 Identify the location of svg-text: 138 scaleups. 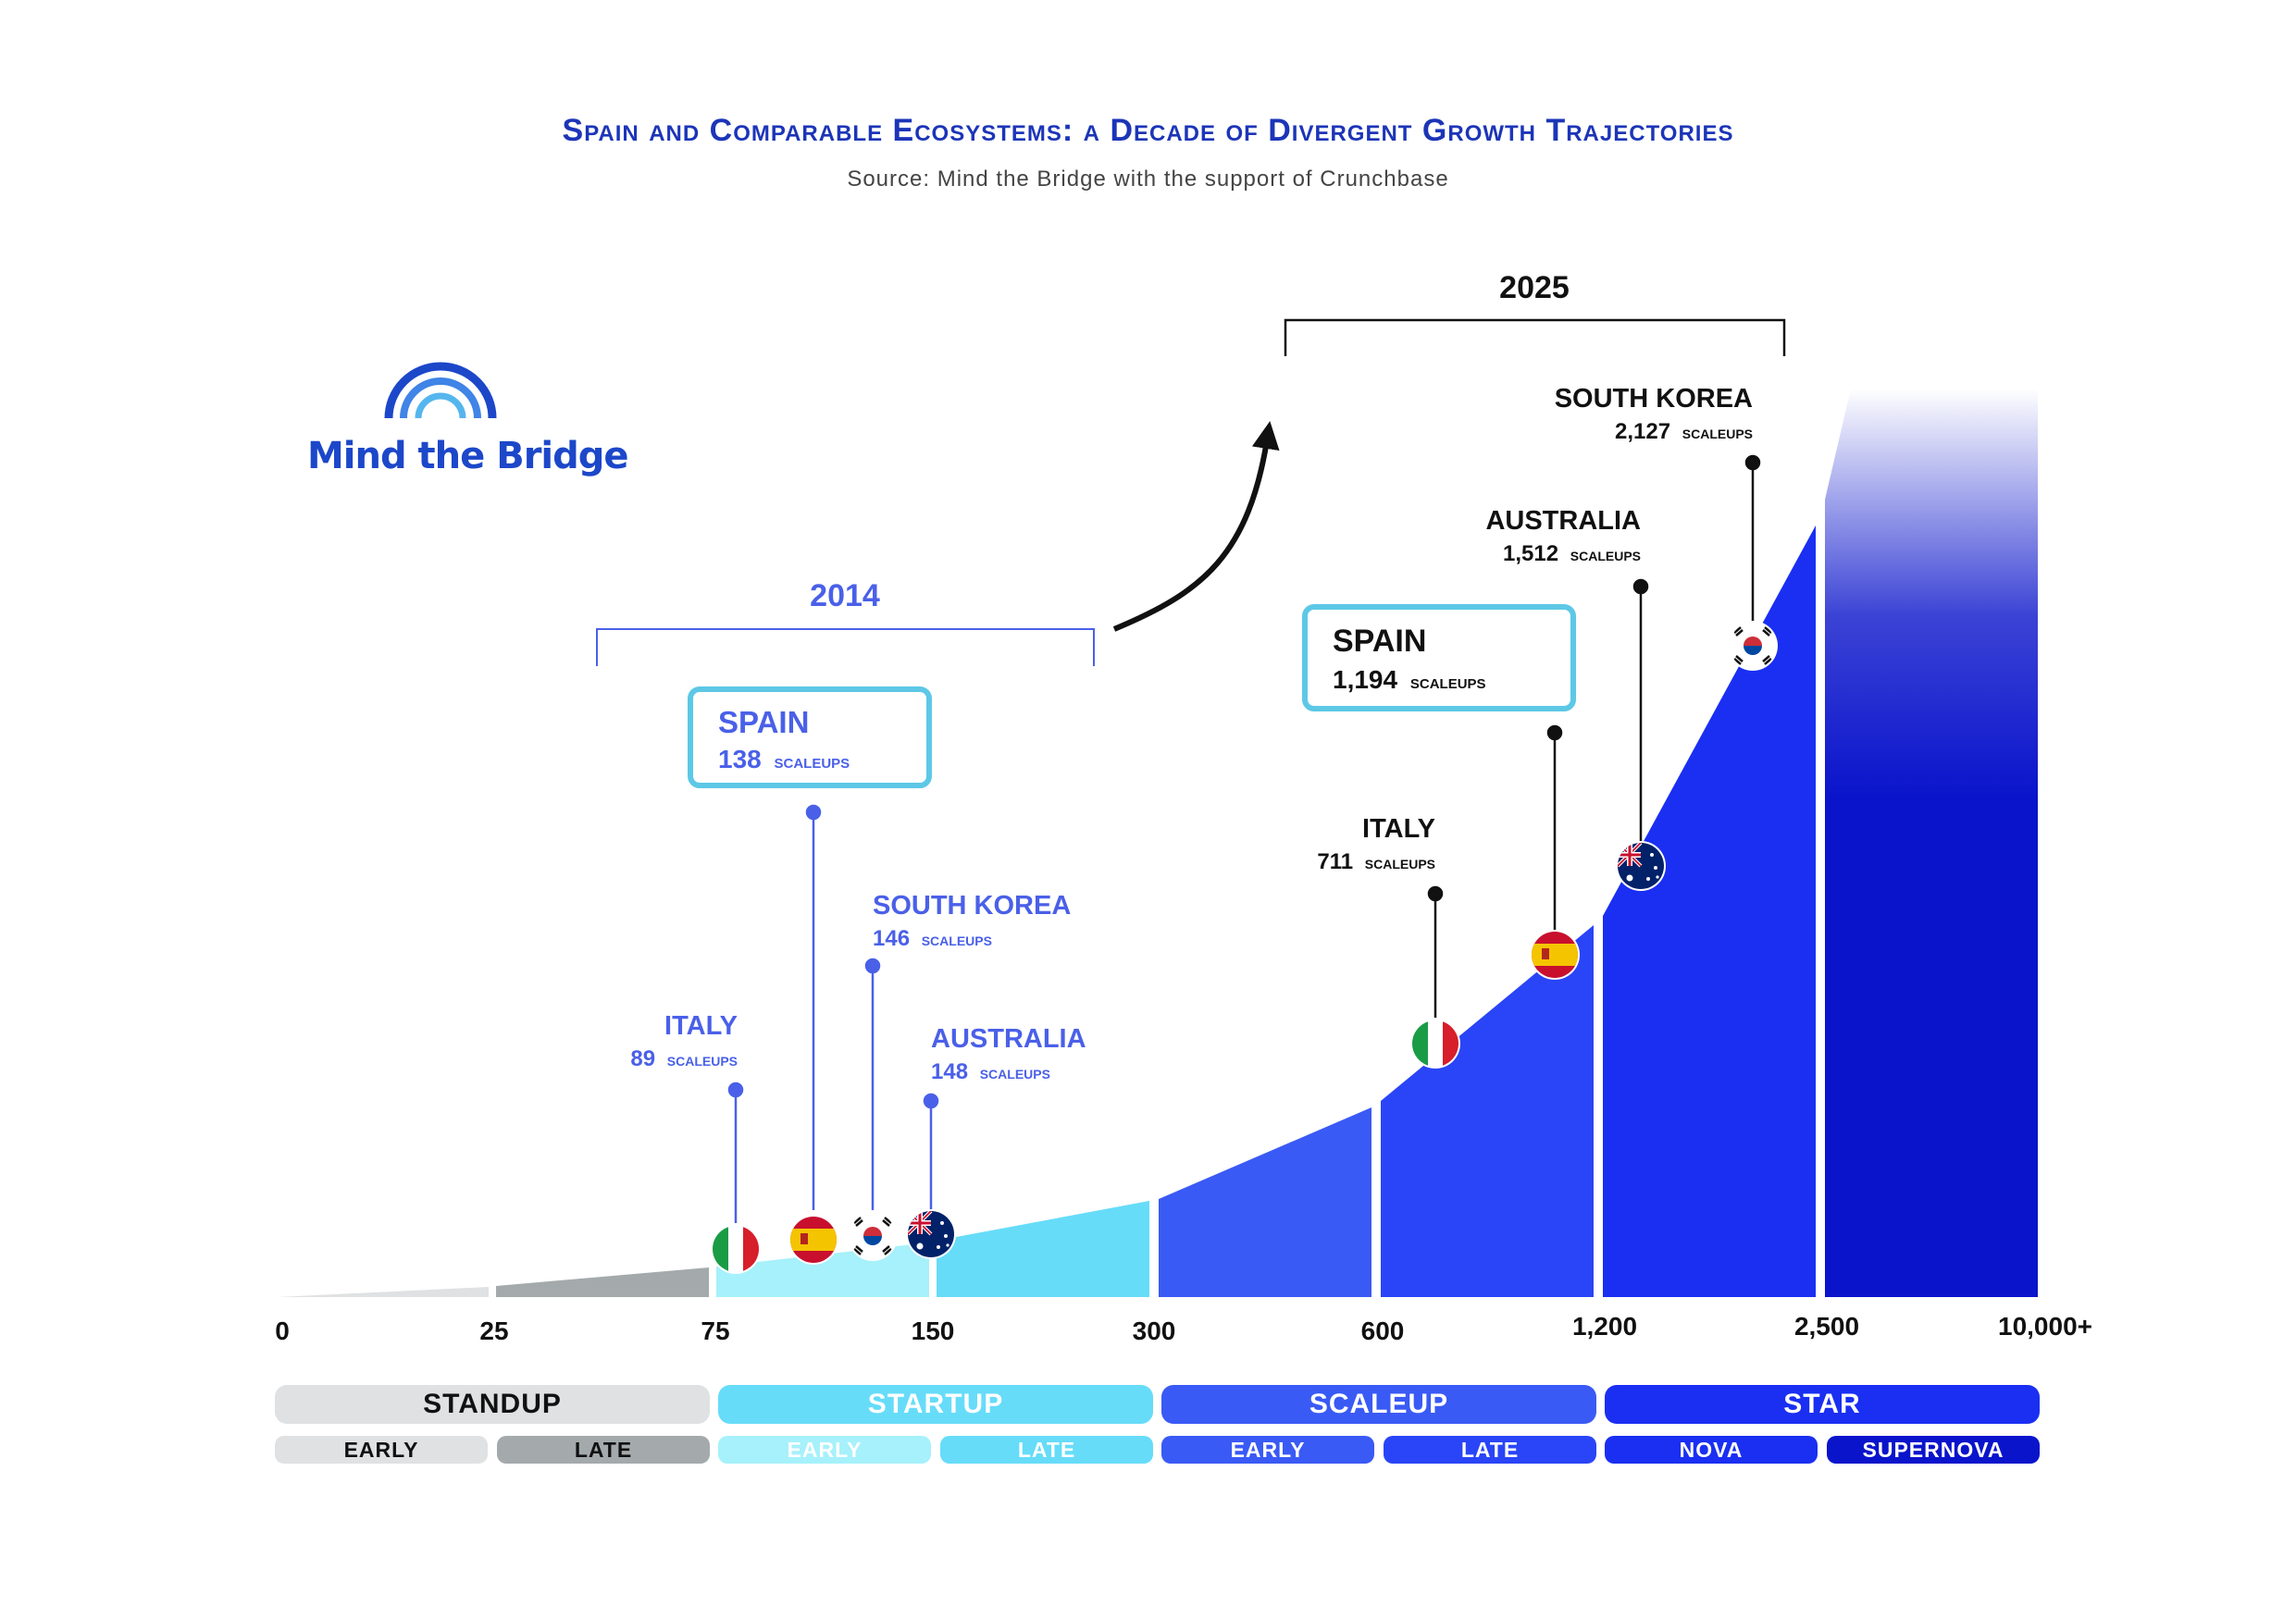
(784, 759).